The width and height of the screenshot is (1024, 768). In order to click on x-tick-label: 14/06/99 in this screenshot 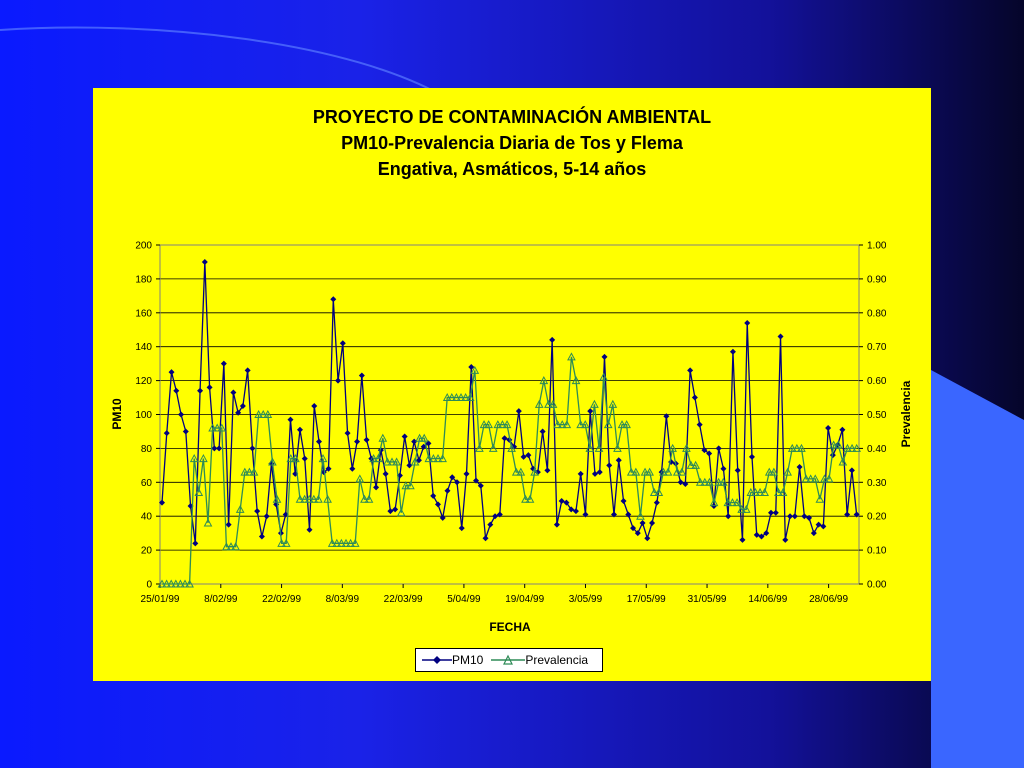, I will do `click(767, 599)`.